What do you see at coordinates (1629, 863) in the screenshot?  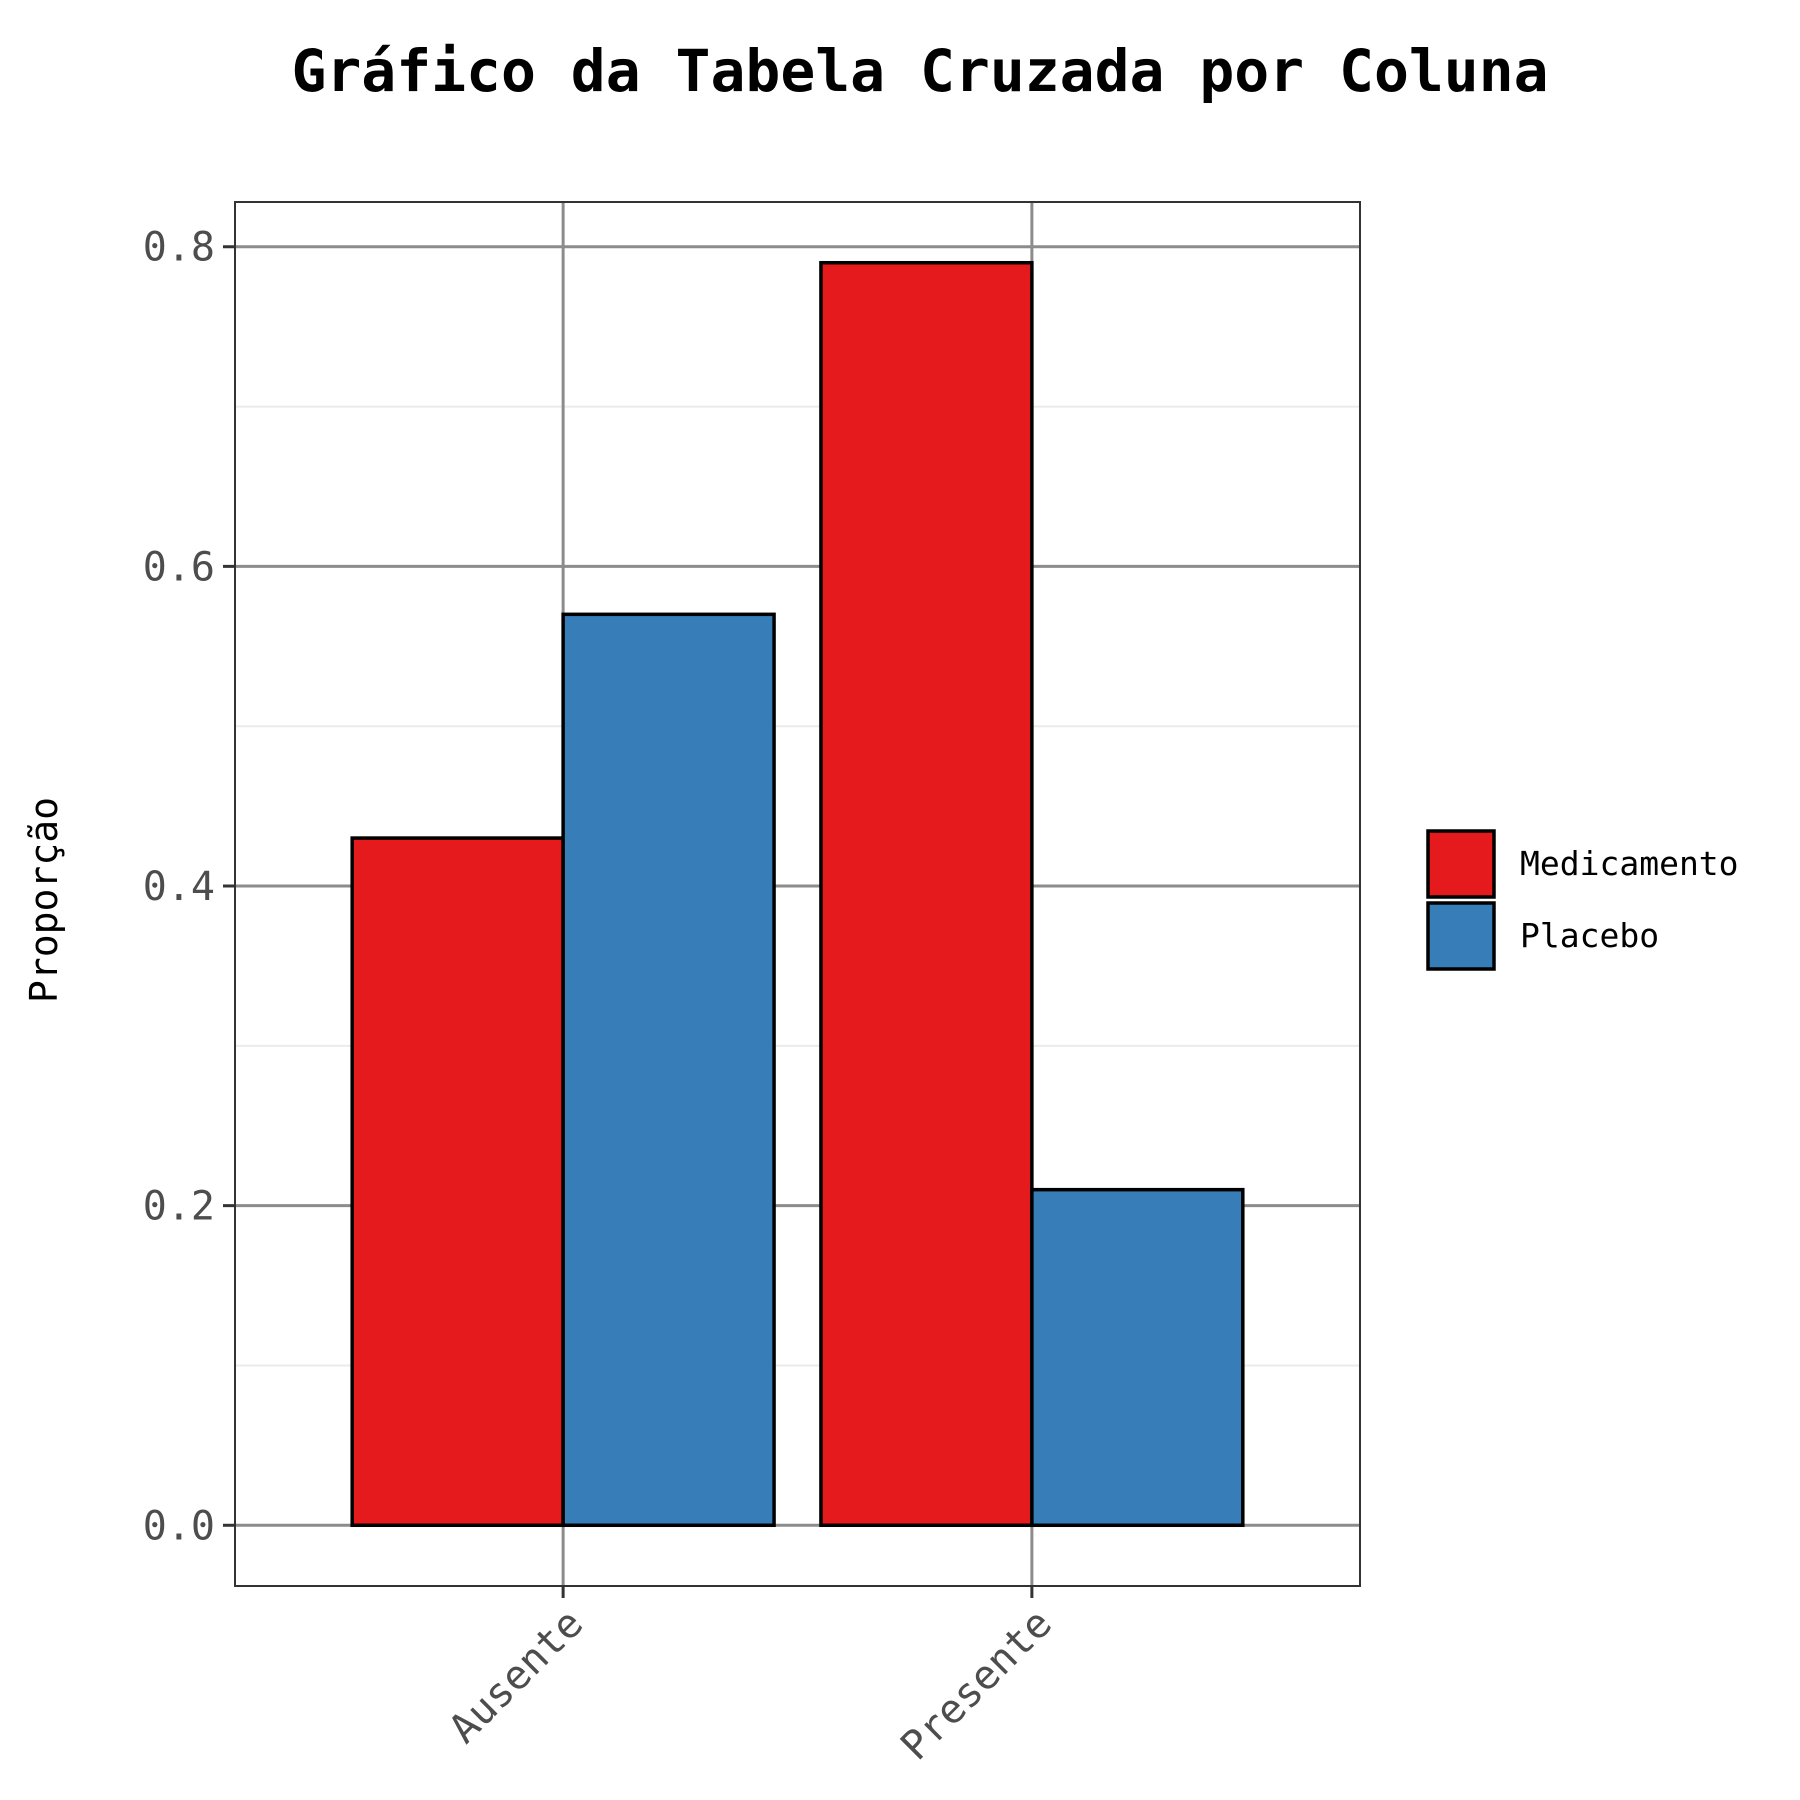 I see `legend-label-medicamento: Medicamento` at bounding box center [1629, 863].